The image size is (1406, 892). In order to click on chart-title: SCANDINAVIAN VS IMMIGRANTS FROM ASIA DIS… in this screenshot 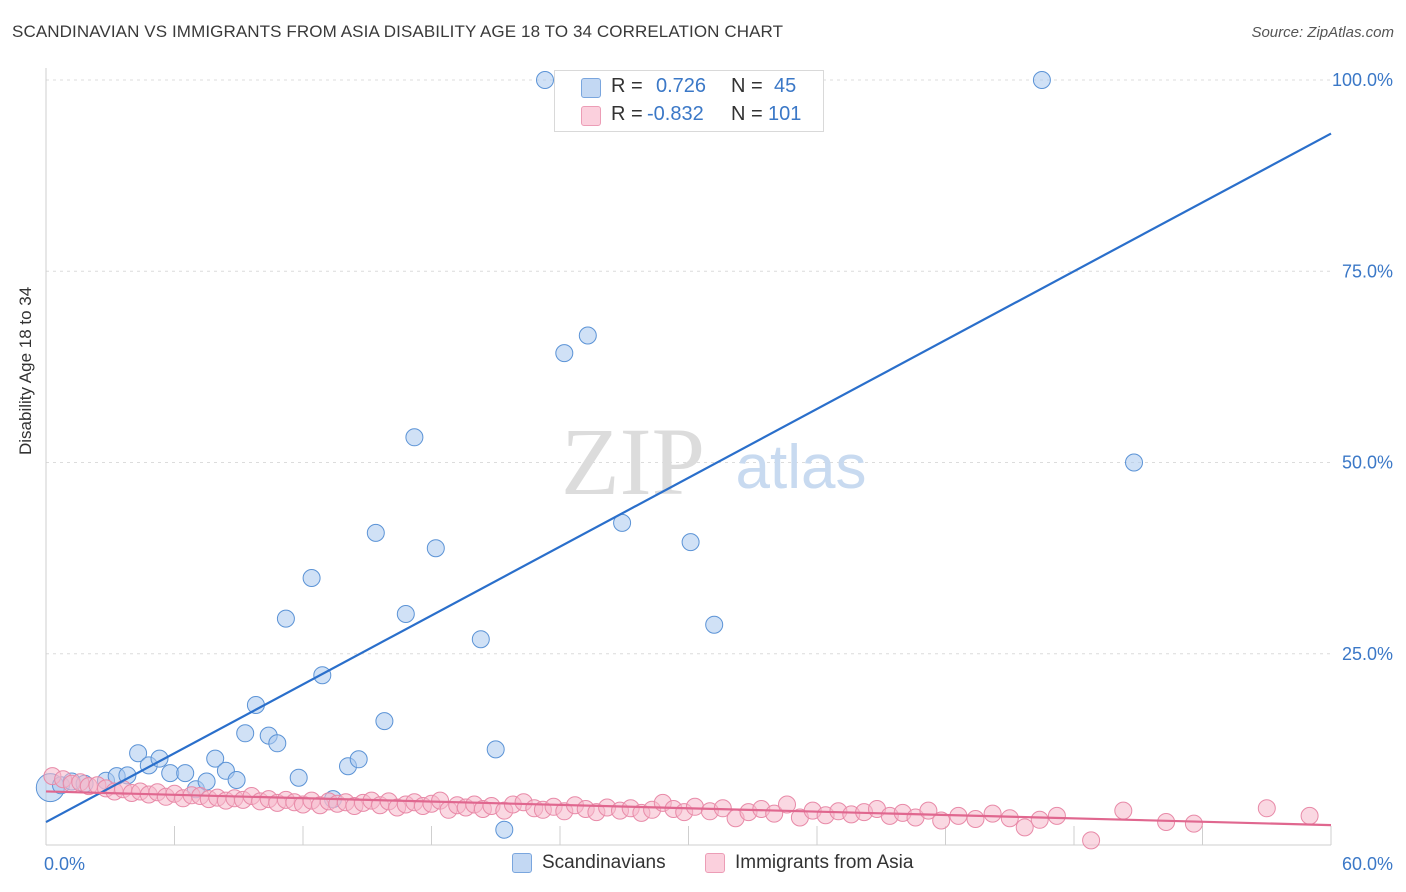, I will do `click(398, 31)`.